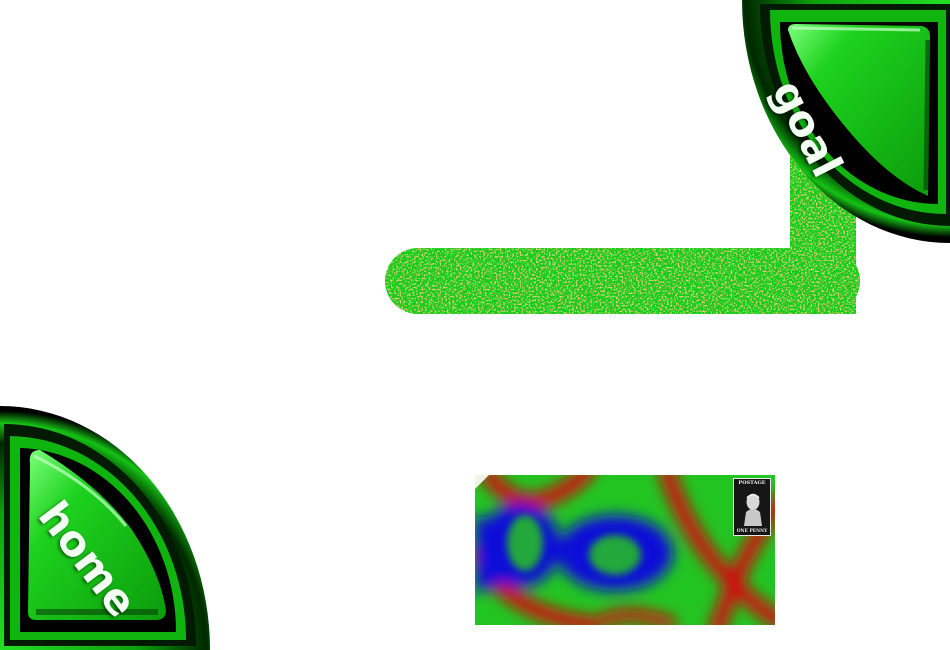 The image size is (950, 650). I want to click on path-track, so click(622, 227).